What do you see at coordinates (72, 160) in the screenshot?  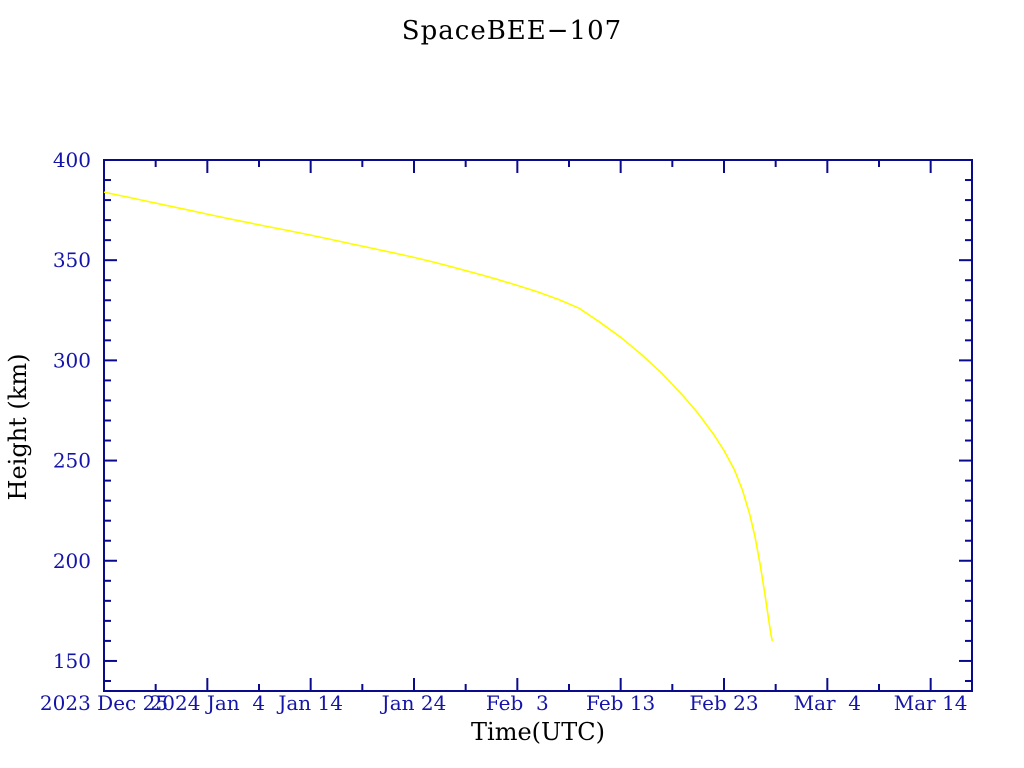 I see `y-tick-label: 400` at bounding box center [72, 160].